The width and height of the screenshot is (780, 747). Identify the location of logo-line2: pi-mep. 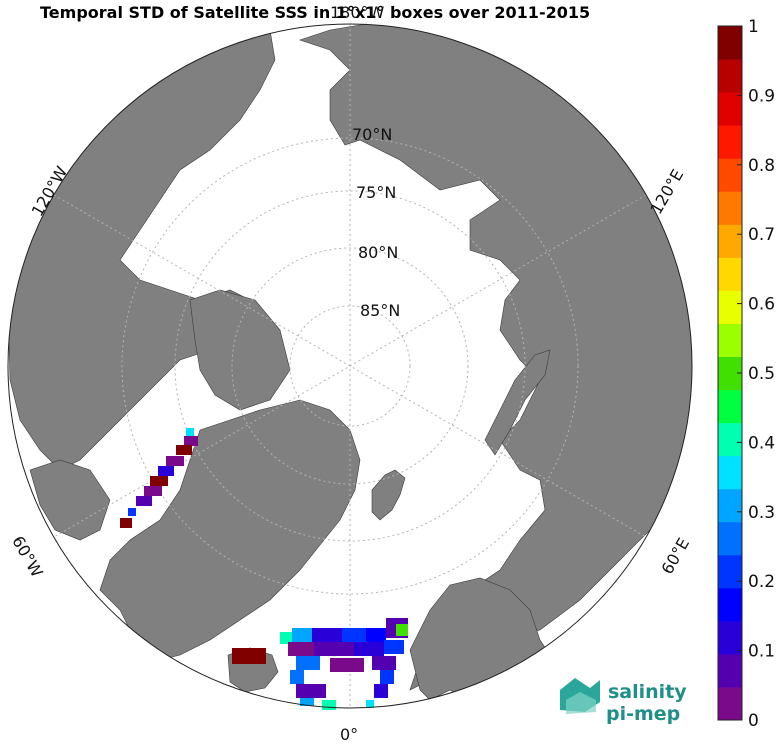
(643, 714).